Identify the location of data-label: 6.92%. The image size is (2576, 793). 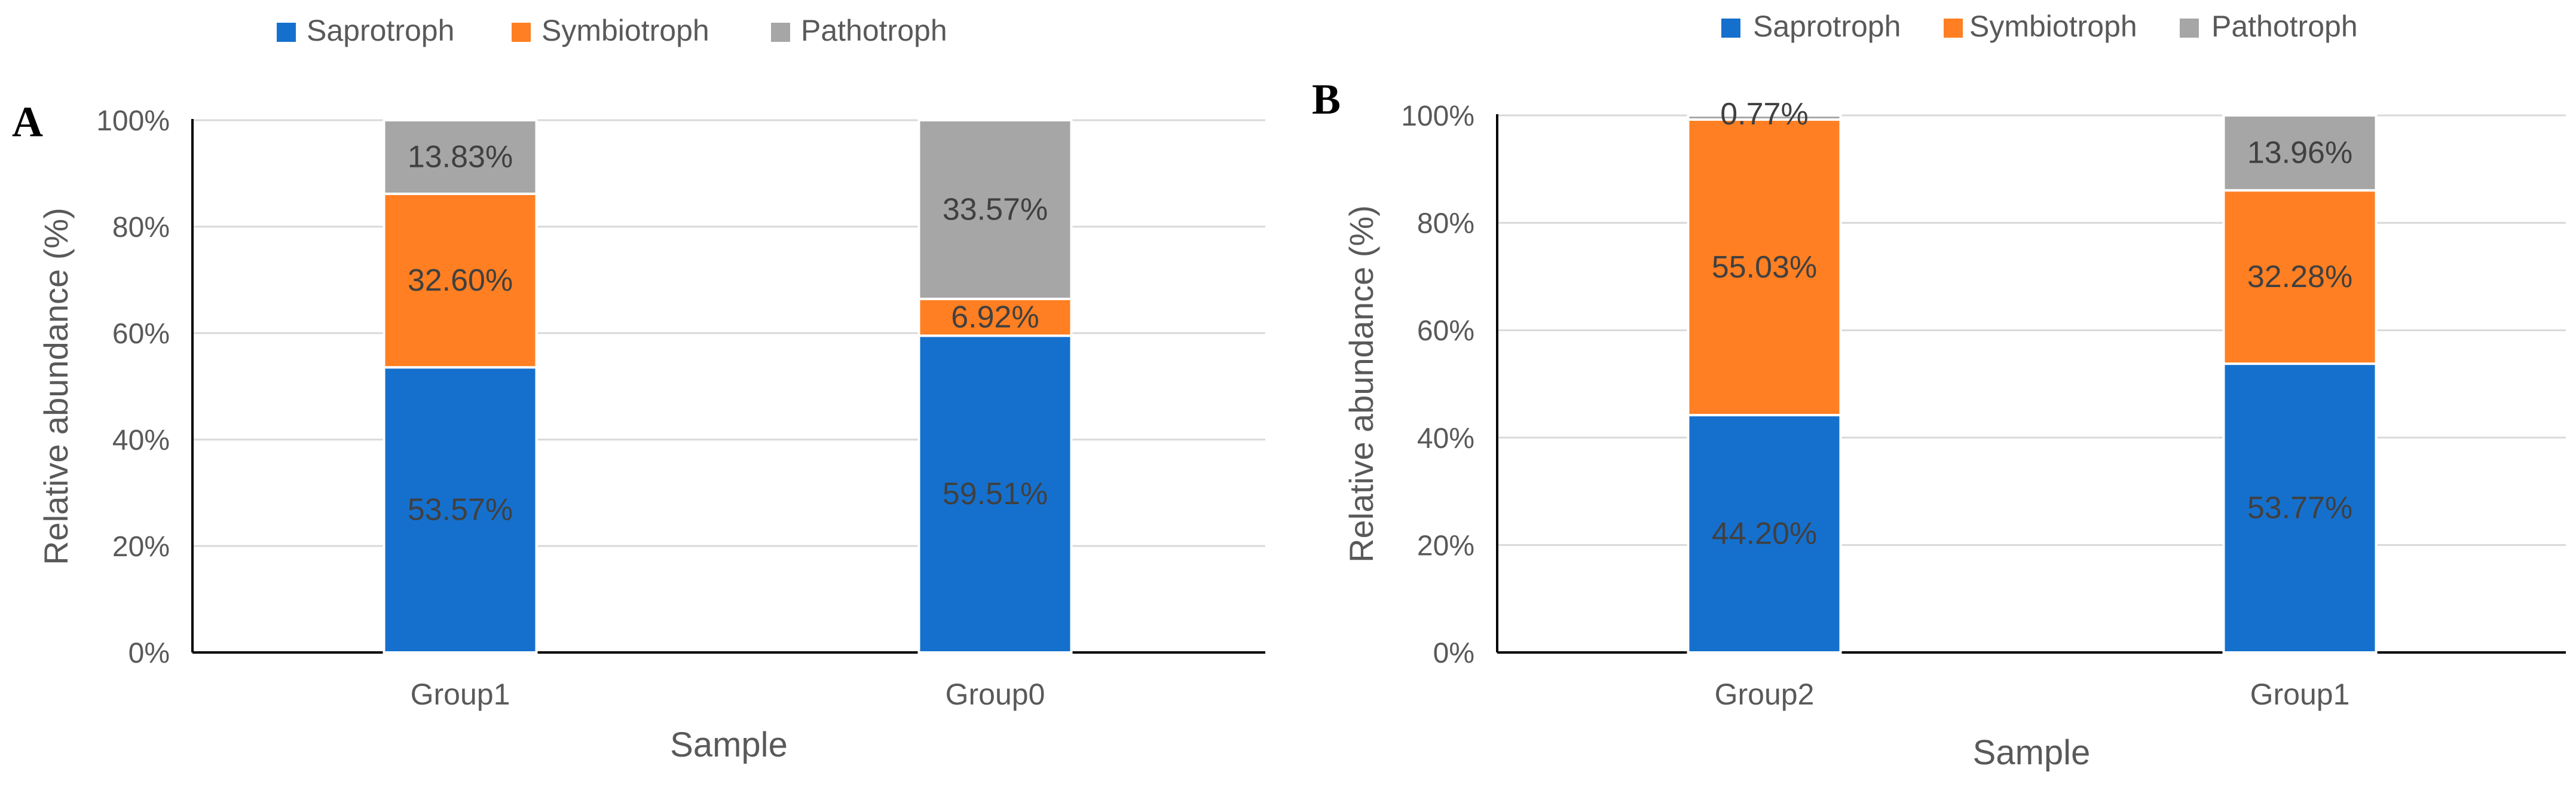
(995, 317).